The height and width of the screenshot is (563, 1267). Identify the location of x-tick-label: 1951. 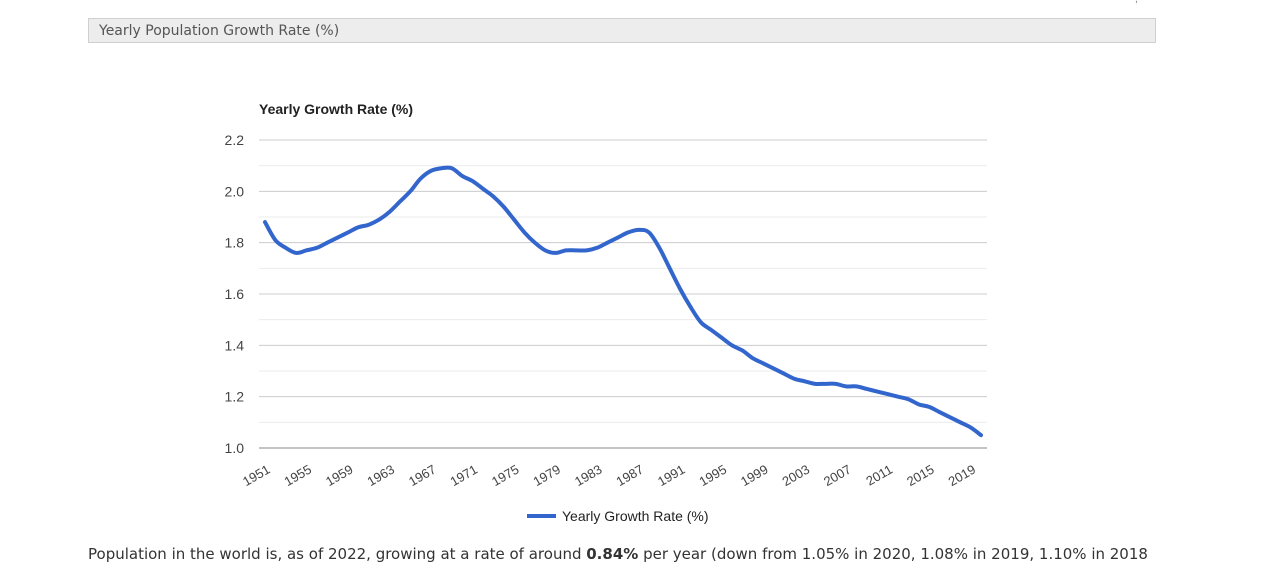
(256, 475).